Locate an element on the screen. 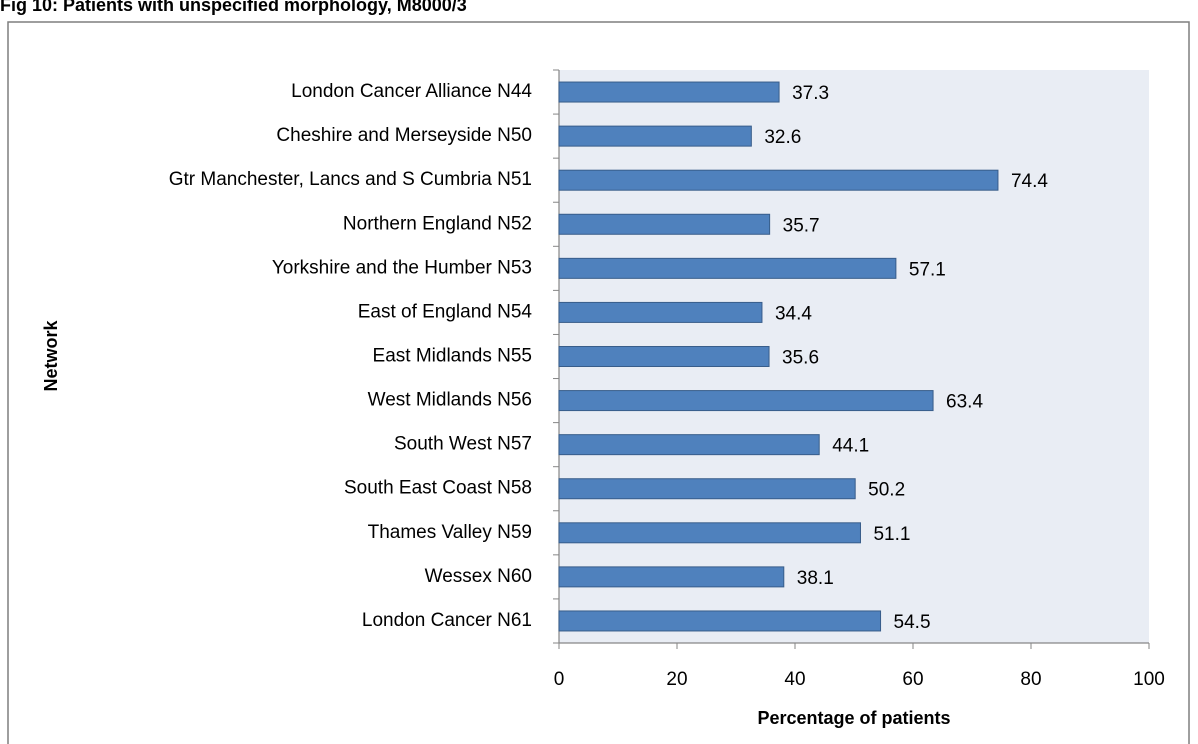 Image resolution: width=1198 pixels, height=744 pixels. y-tick-label: South West N57 is located at coordinates (463, 444).